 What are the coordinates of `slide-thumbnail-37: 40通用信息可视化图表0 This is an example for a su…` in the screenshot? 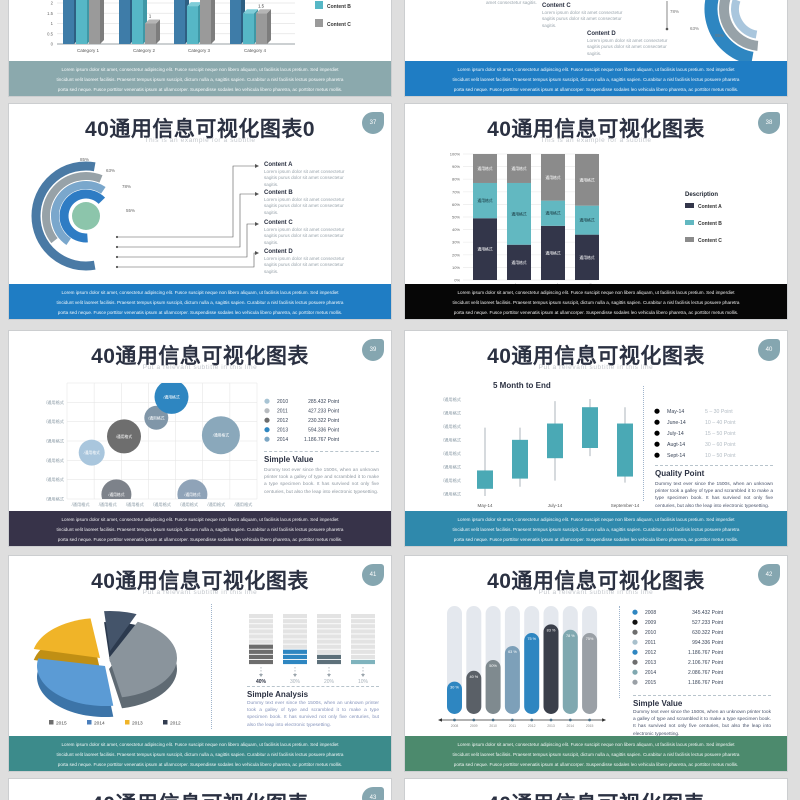 It's located at (200, 211).